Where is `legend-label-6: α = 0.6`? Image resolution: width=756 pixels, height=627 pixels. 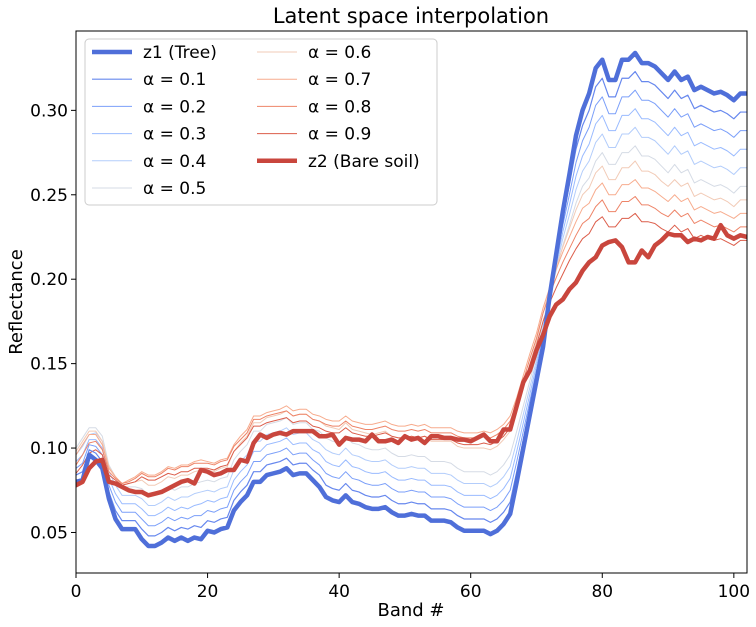 legend-label-6: α = 0.6 is located at coordinates (339, 53).